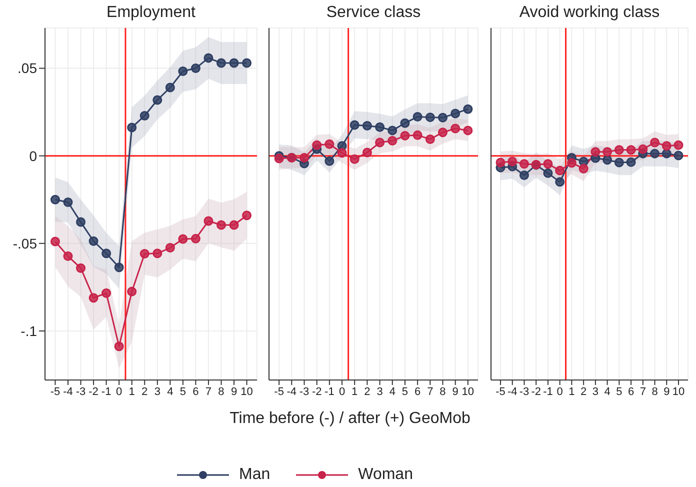 Image resolution: width=696 pixels, height=487 pixels. Describe the element at coordinates (29, 330) in the screenshot. I see `y-tick-label: -.1` at that location.